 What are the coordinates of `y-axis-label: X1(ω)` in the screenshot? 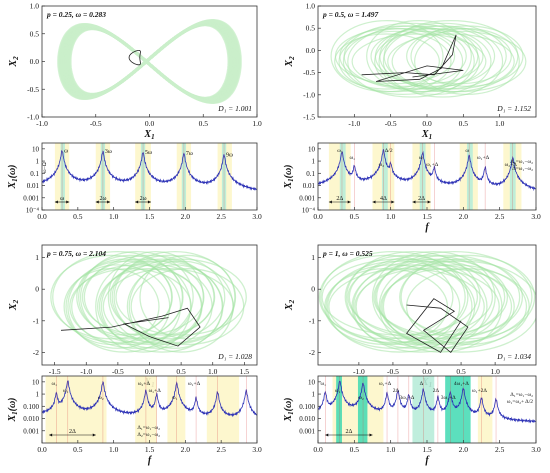 It's located at (13, 176).